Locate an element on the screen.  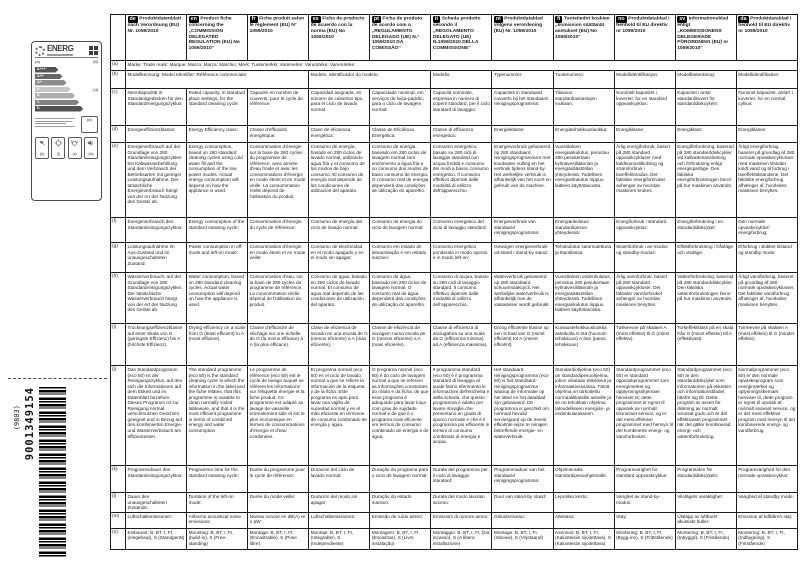
barcode-icon is located at coordinates (52, 472).